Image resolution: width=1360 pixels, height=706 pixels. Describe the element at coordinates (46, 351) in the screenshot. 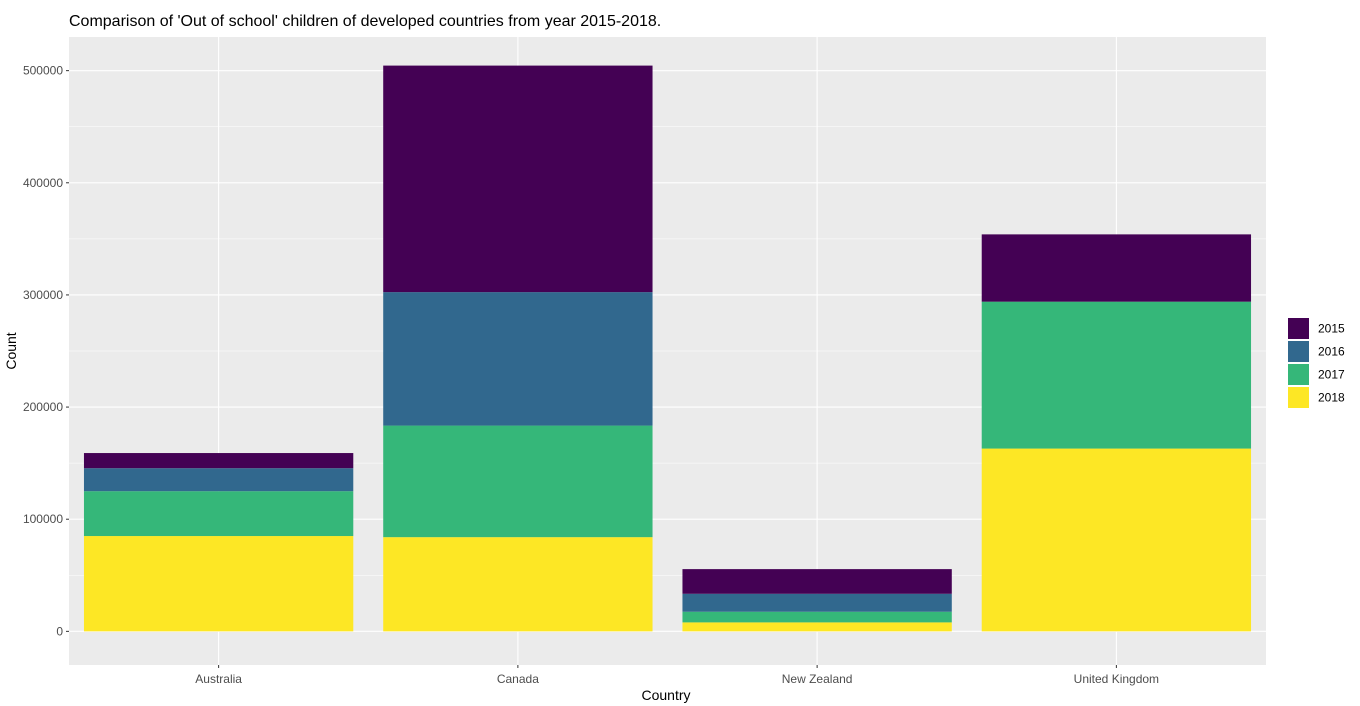

I see `y-axis: 0 100000 200000 300000 400000 500000` at that location.